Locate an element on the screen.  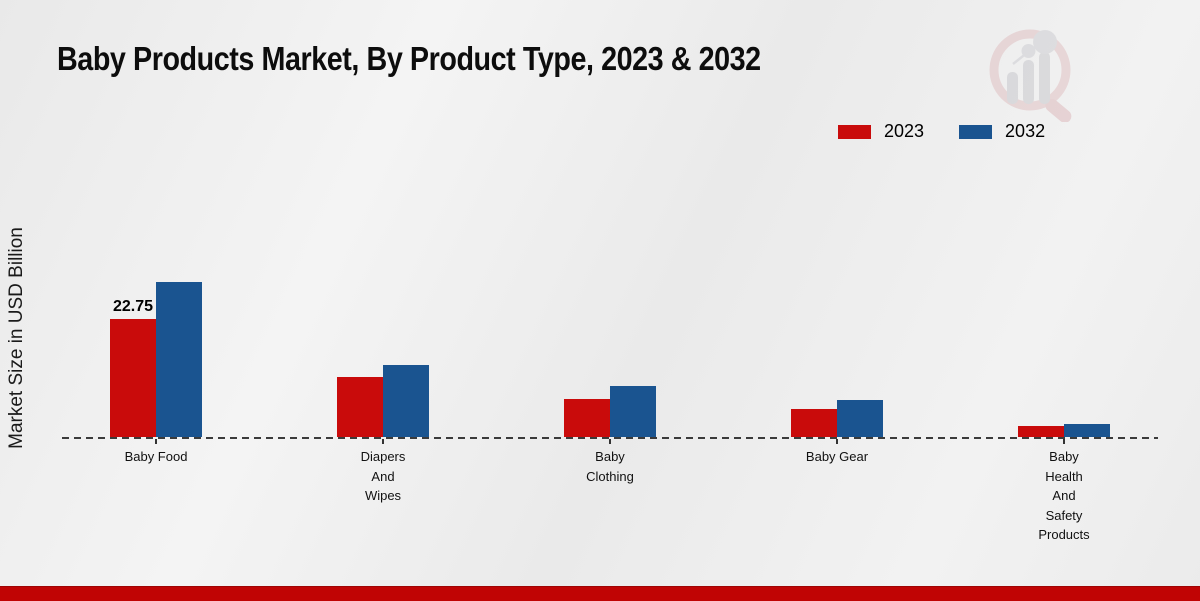
bar-value-label-2023: 22.75 is located at coordinates (133, 306).